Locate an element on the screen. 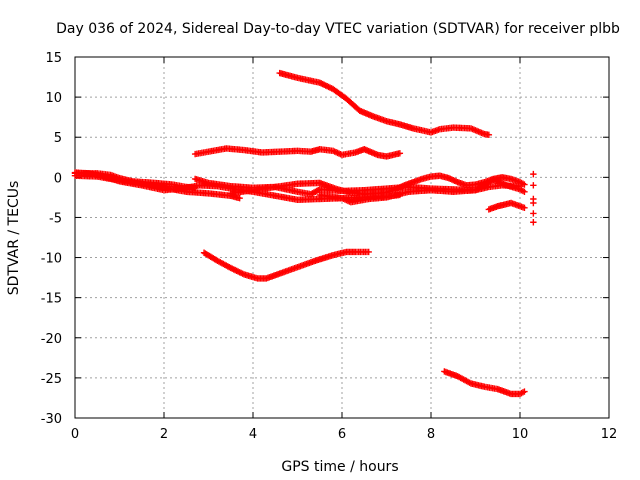  y-tick-label: -10 is located at coordinates (51, 259).